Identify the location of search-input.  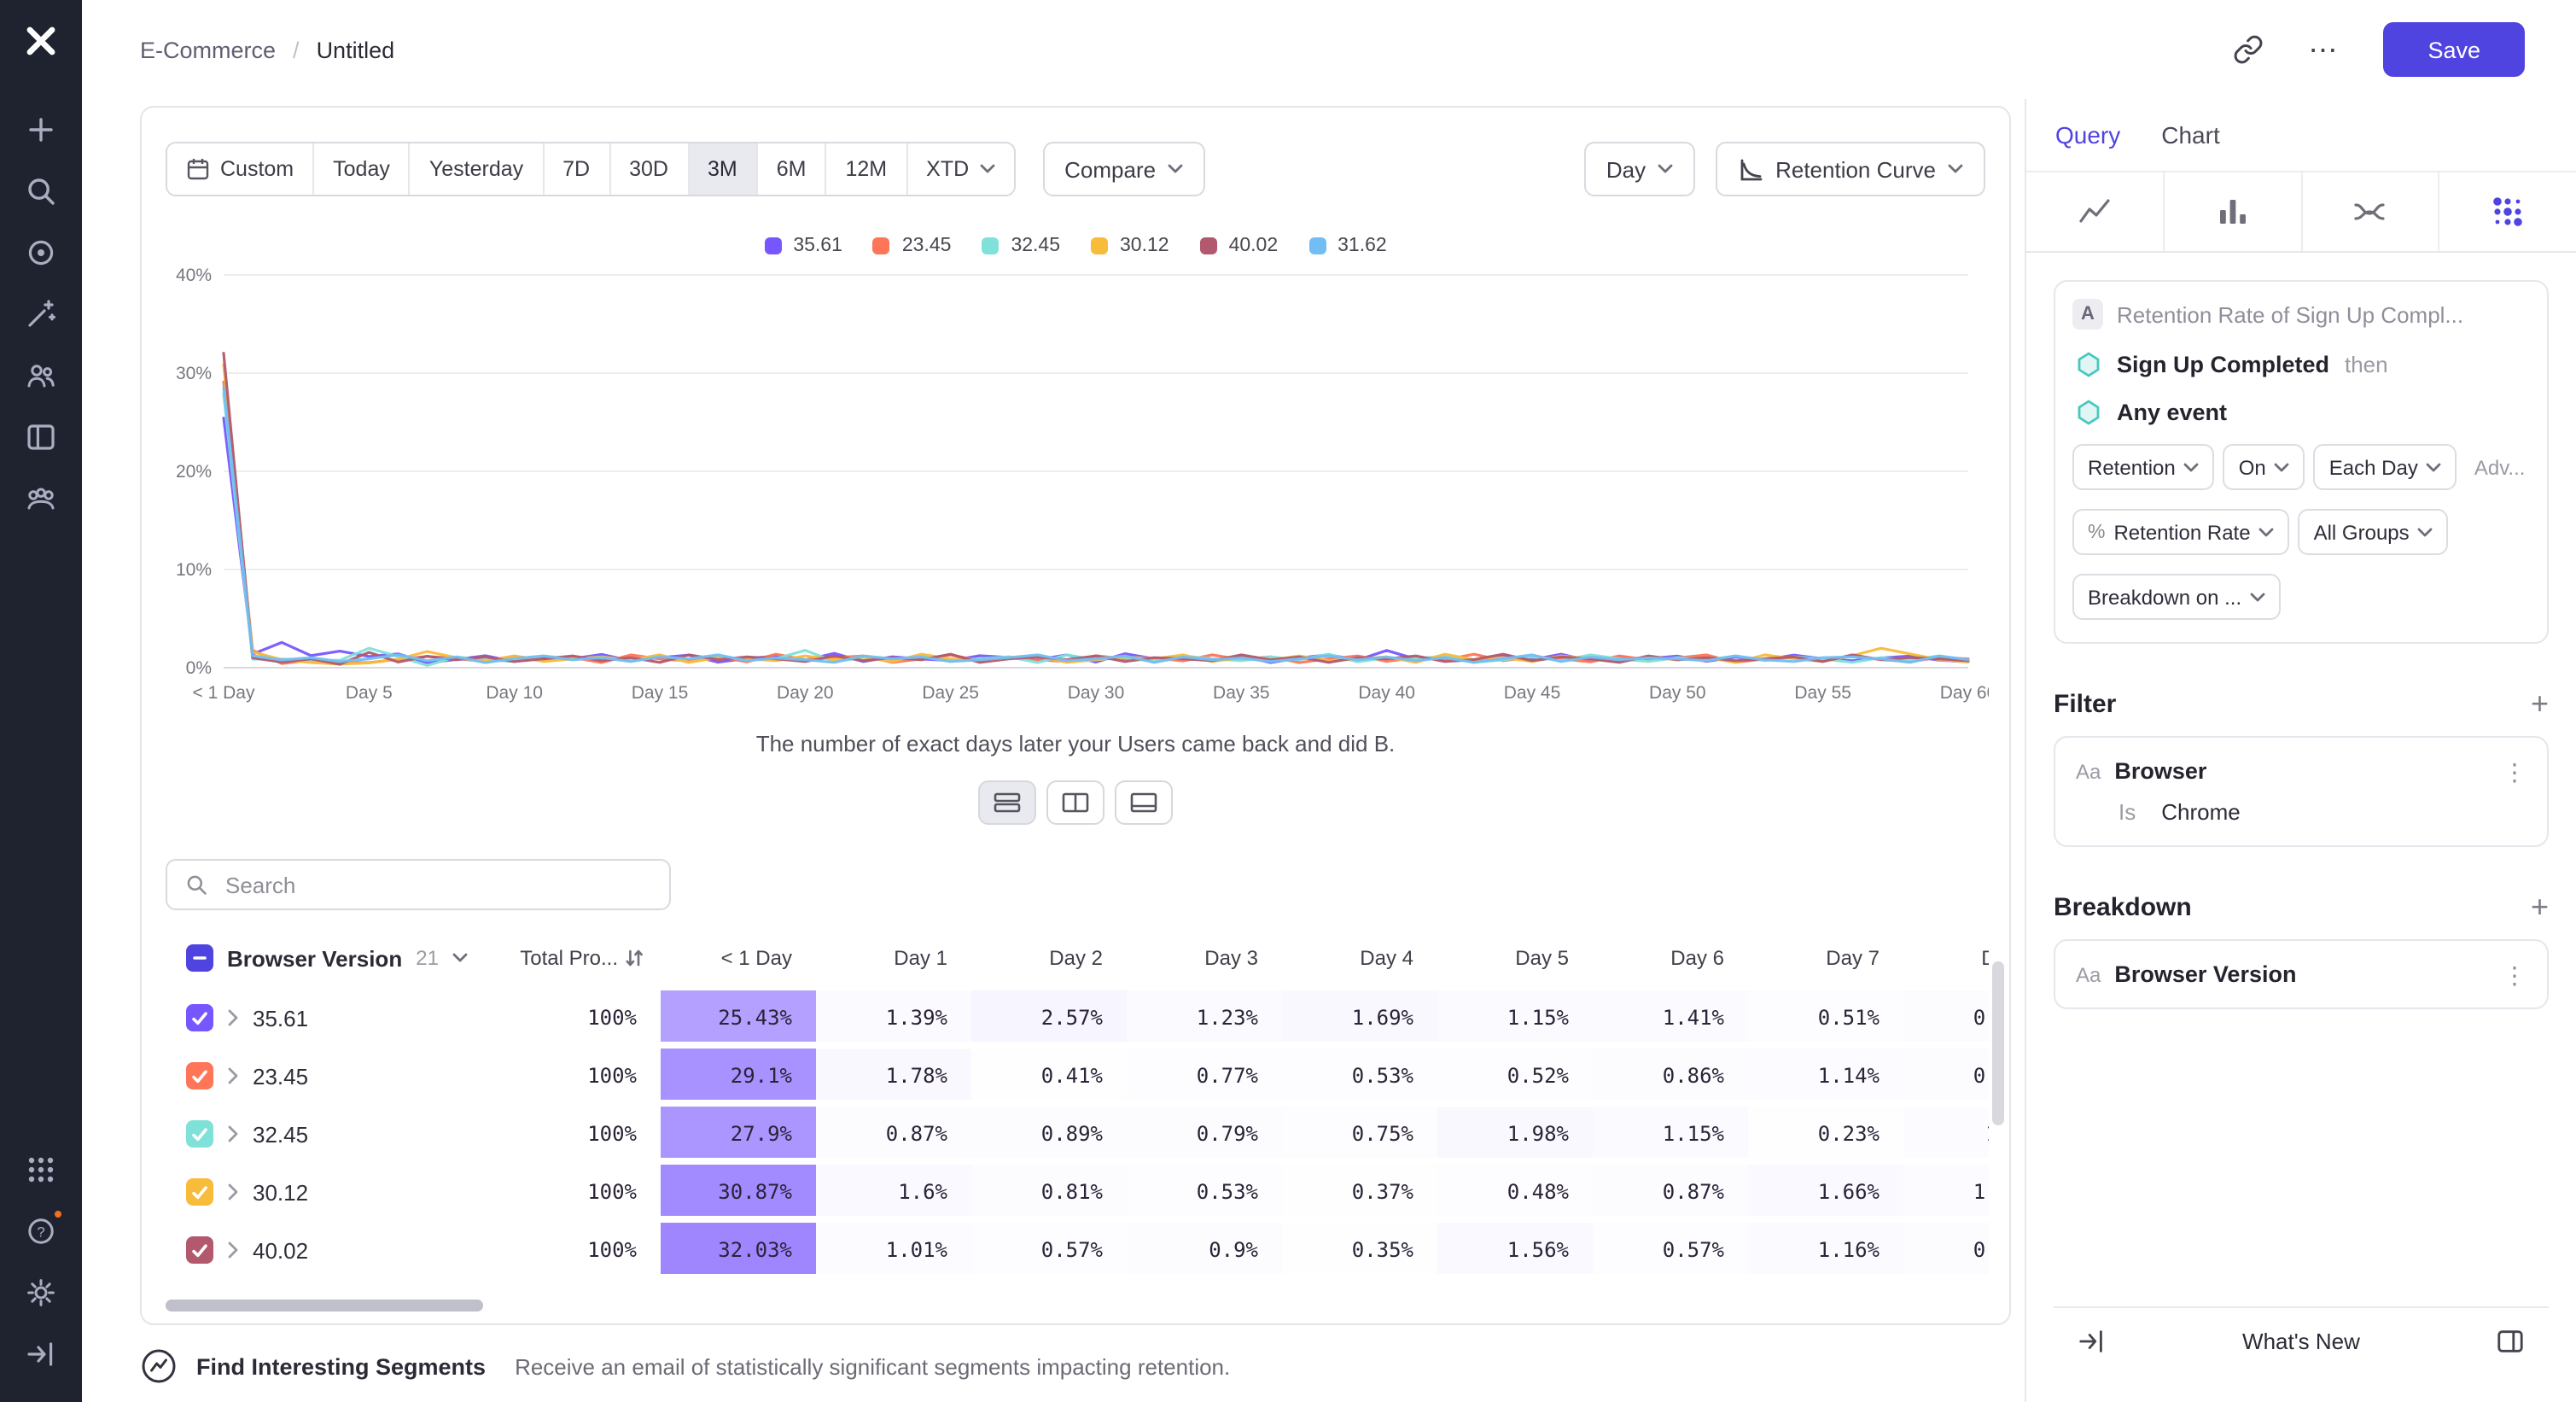
(437, 885).